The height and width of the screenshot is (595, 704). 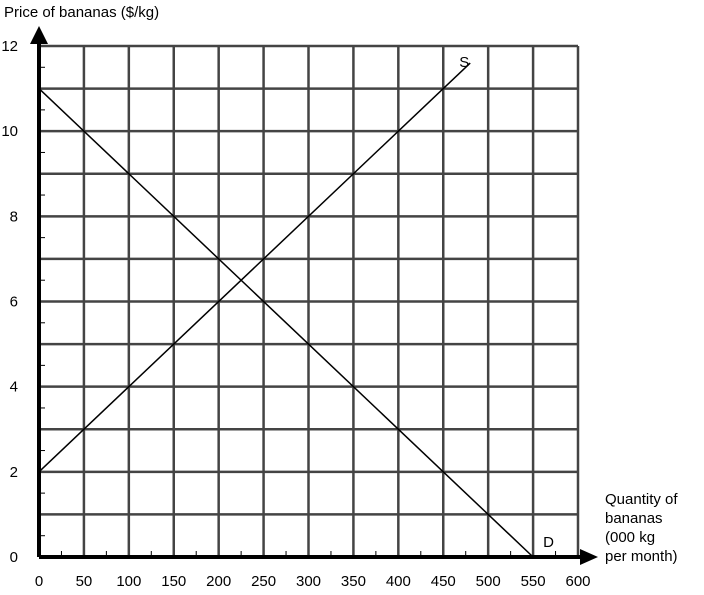 What do you see at coordinates (634, 518) in the screenshot?
I see `x-axis-title-line-2: bananas` at bounding box center [634, 518].